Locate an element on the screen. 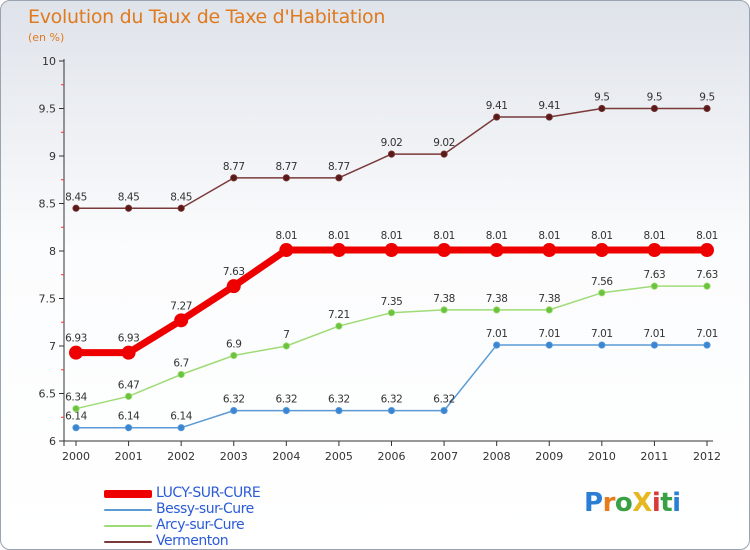 The image size is (750, 550). y-tick-label: 8 is located at coordinates (52, 251).